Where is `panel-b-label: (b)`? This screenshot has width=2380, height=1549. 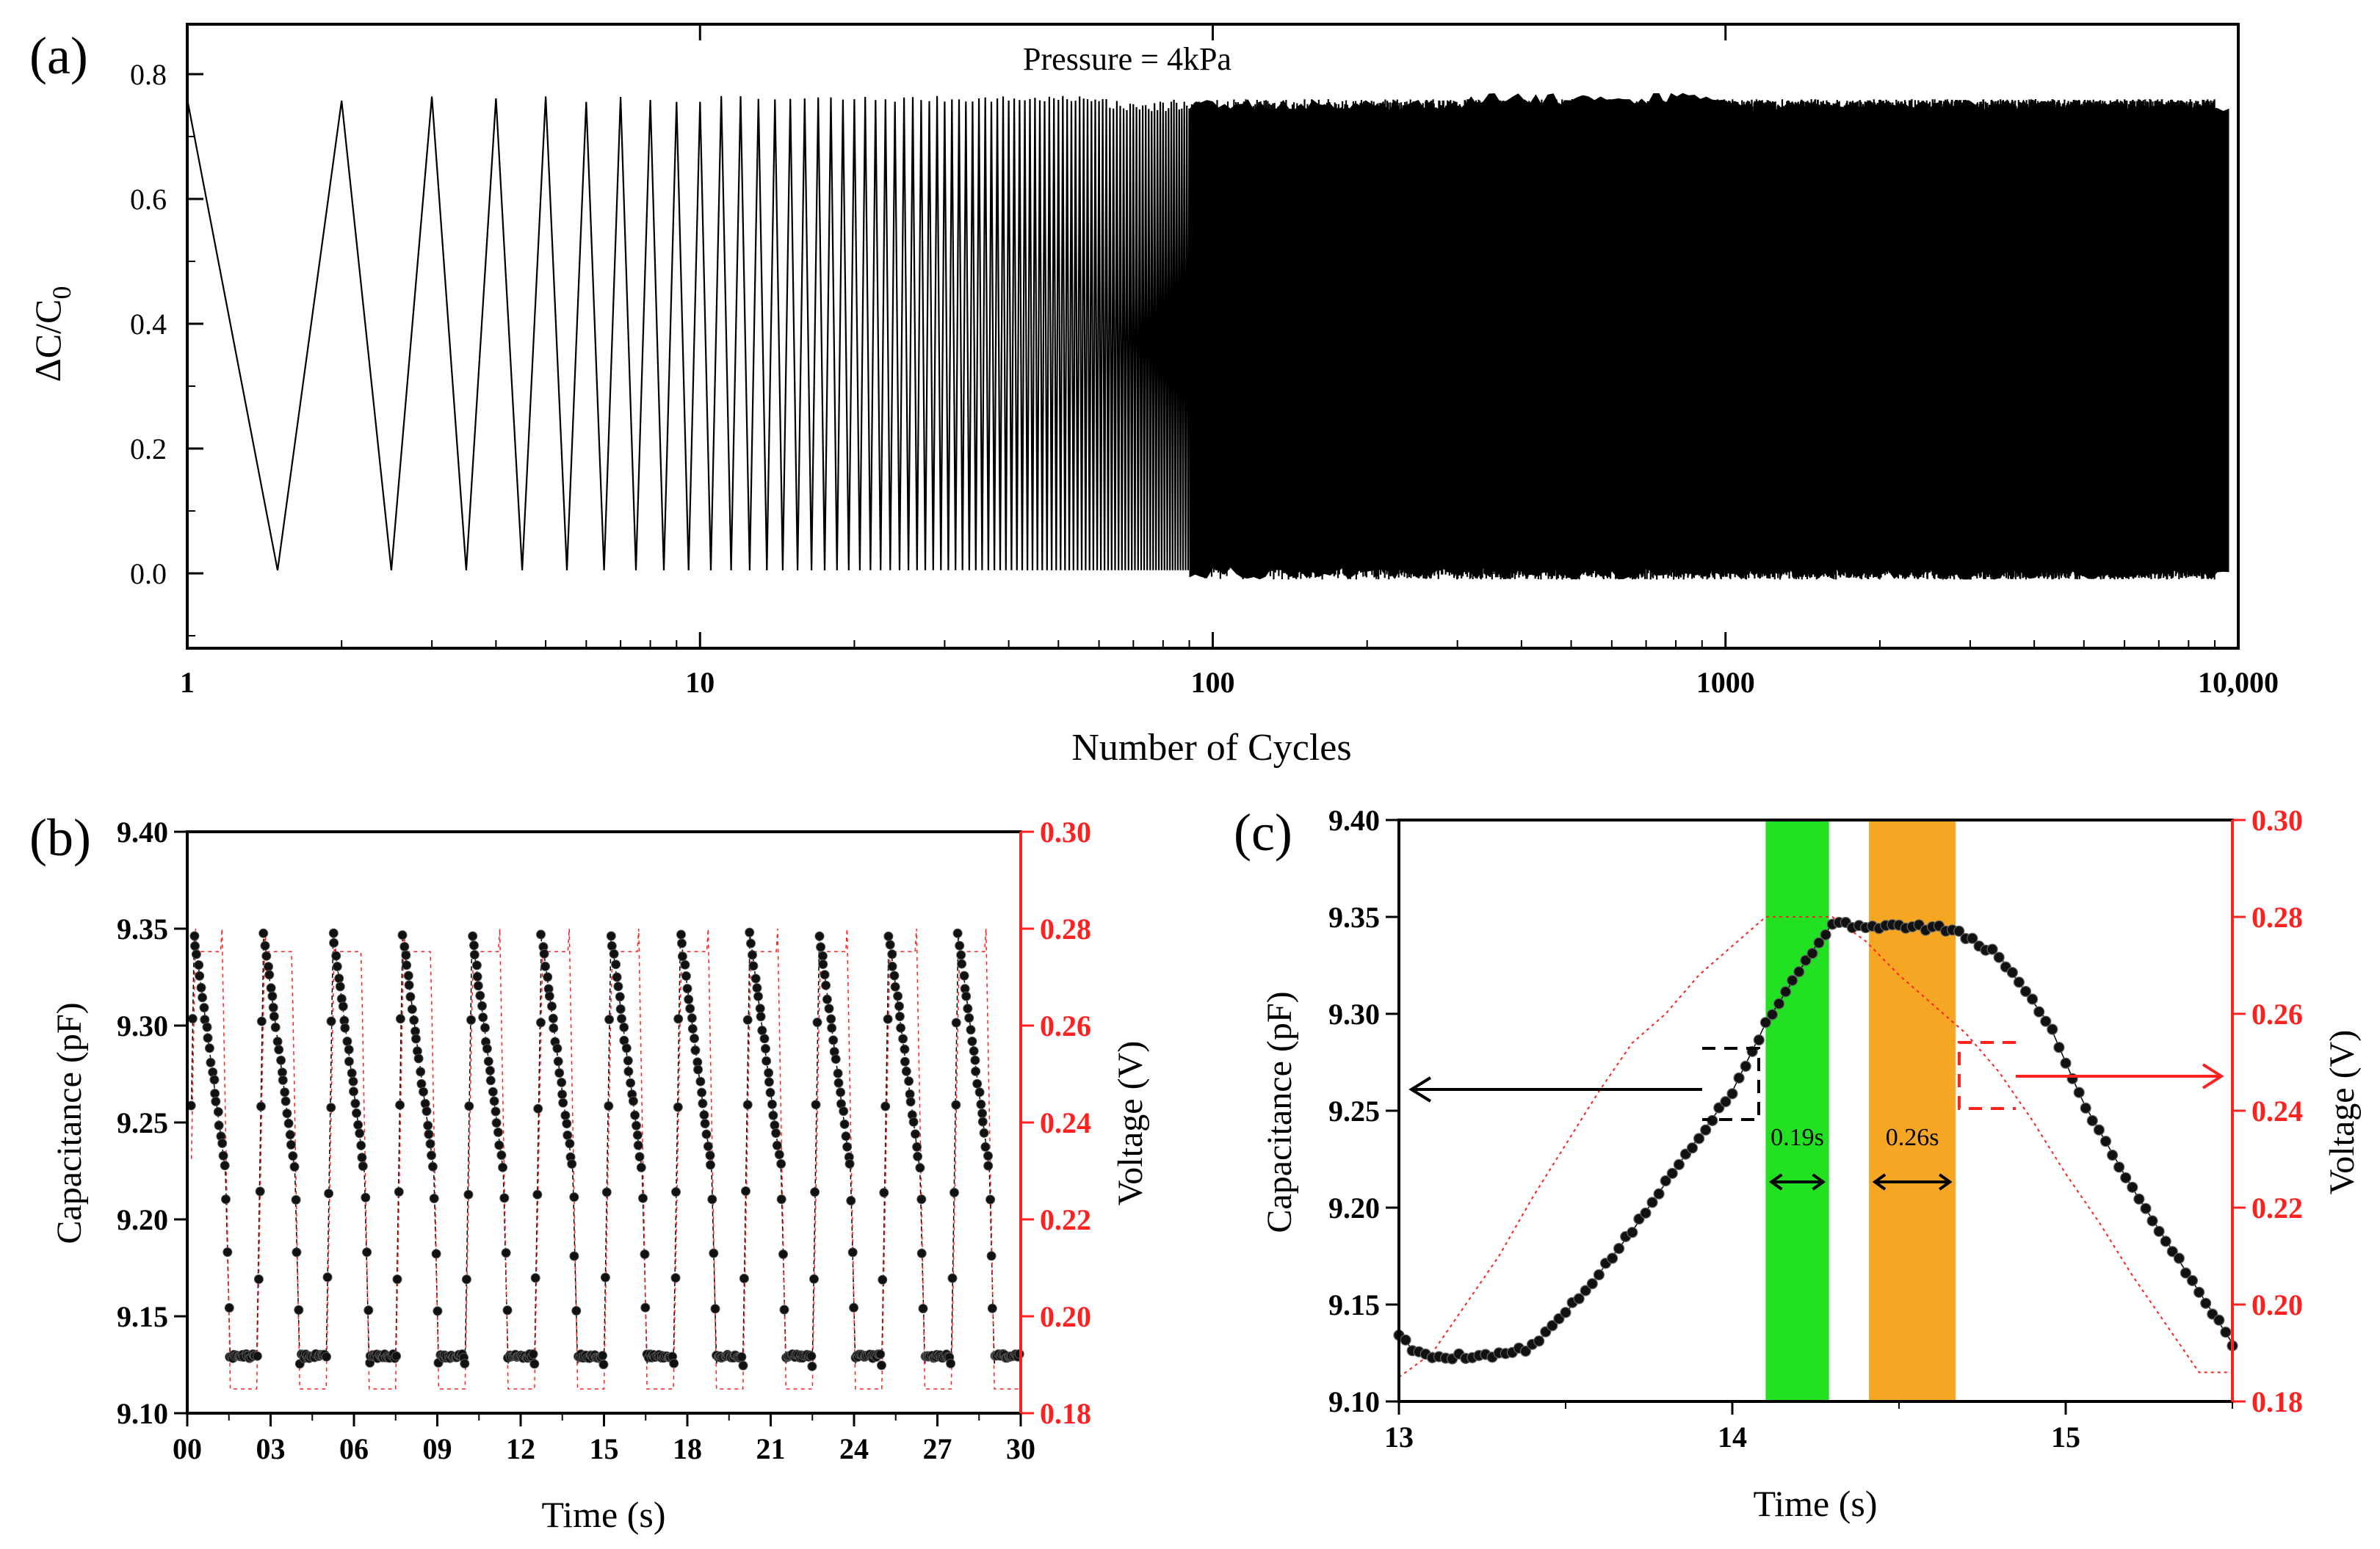
panel-b-label: (b) is located at coordinates (60, 837).